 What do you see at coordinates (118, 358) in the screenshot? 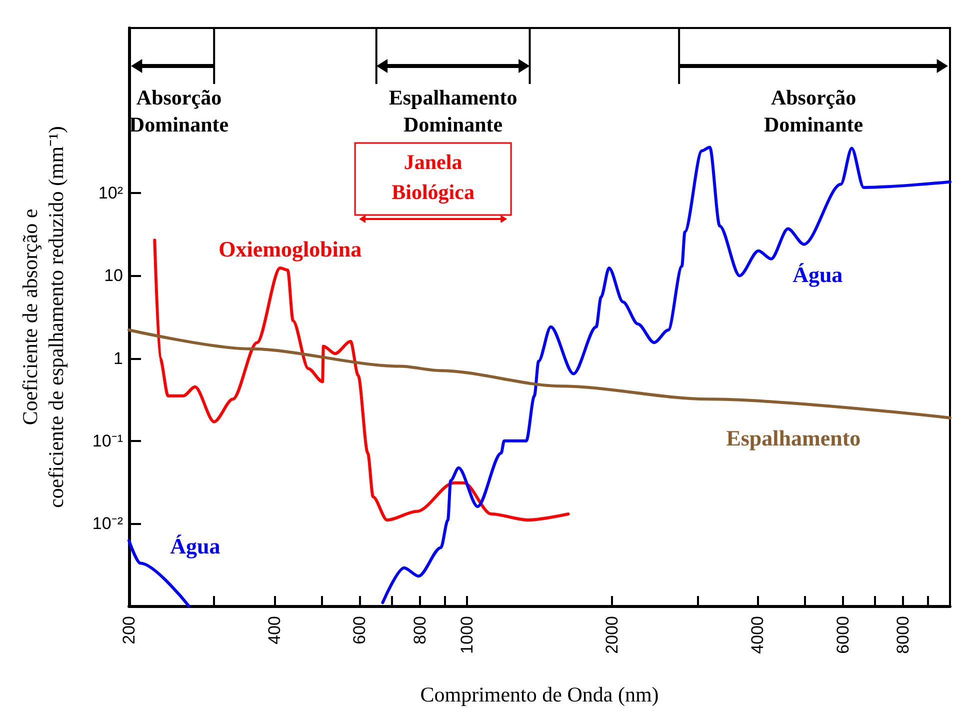
I see `y-tick-label: 1` at bounding box center [118, 358].